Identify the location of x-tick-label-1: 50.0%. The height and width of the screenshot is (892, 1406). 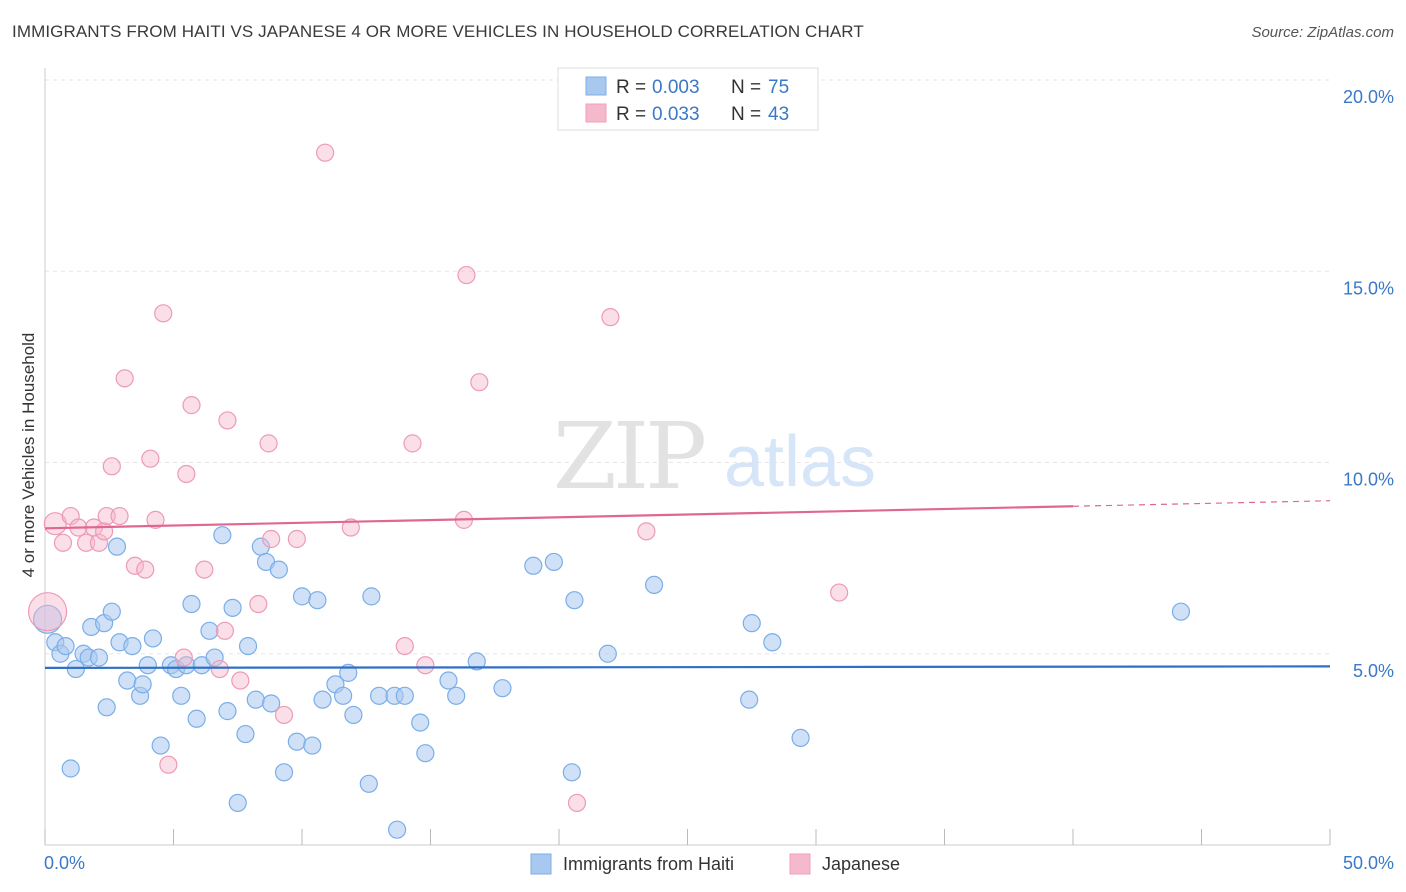
(1368, 863).